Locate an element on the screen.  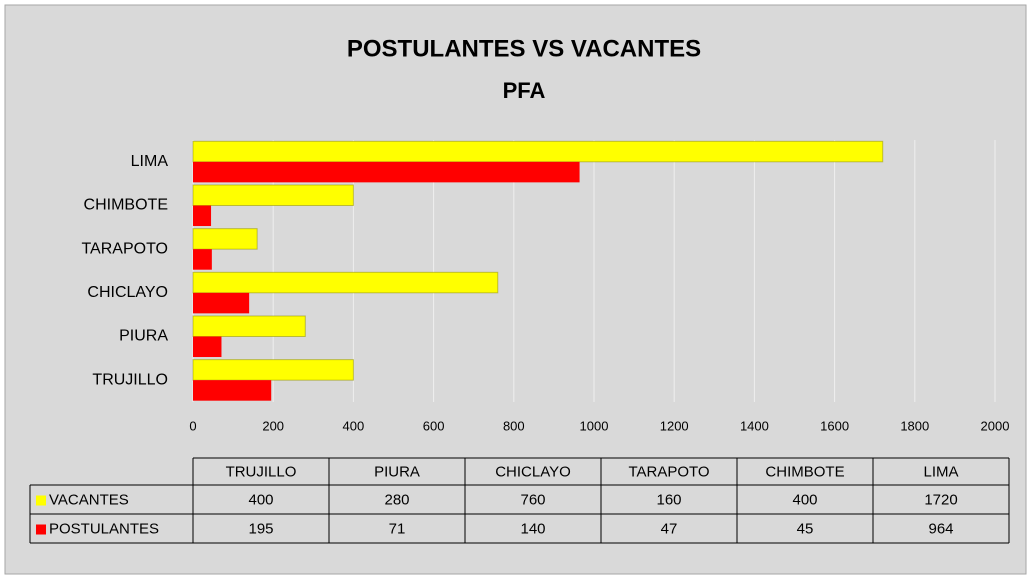
table-header: LIMA is located at coordinates (940, 471).